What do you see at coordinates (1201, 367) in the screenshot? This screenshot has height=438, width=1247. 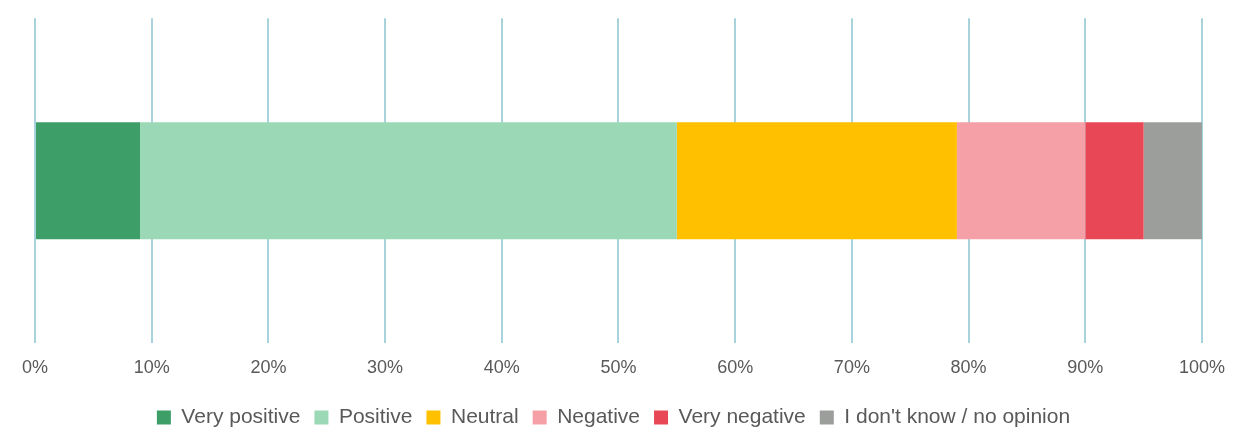 I see `x-tick-label: 100%` at bounding box center [1201, 367].